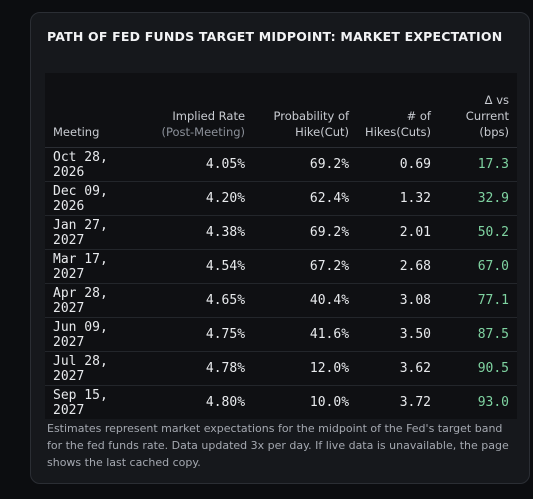 The image size is (533, 499). I want to click on table-cell: 3.50, so click(398, 334).